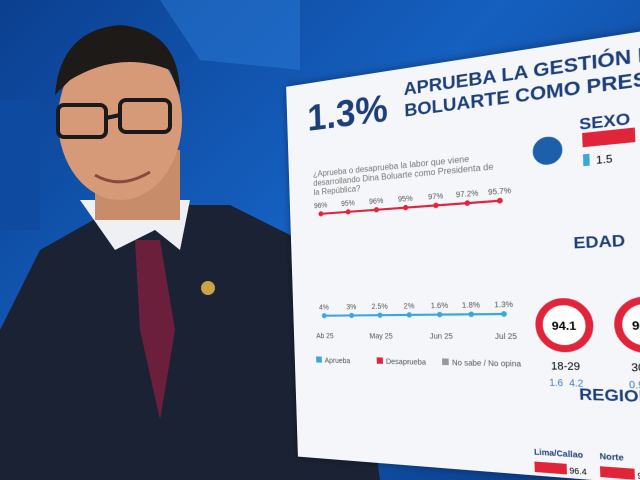 The width and height of the screenshot is (640, 480). Describe the element at coordinates (324, 308) in the screenshot. I see `point-label: 4%` at that location.